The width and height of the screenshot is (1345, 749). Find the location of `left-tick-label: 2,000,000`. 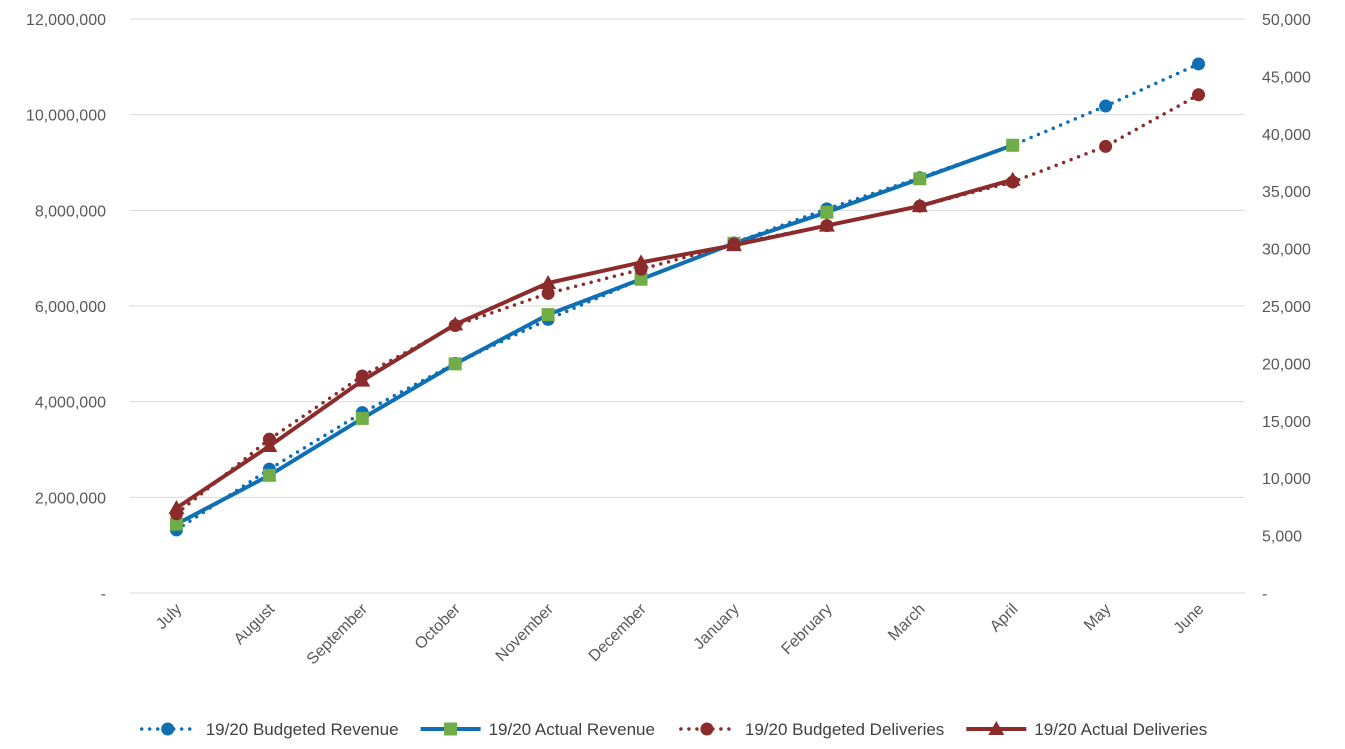

left-tick-label: 2,000,000 is located at coordinates (70, 498).